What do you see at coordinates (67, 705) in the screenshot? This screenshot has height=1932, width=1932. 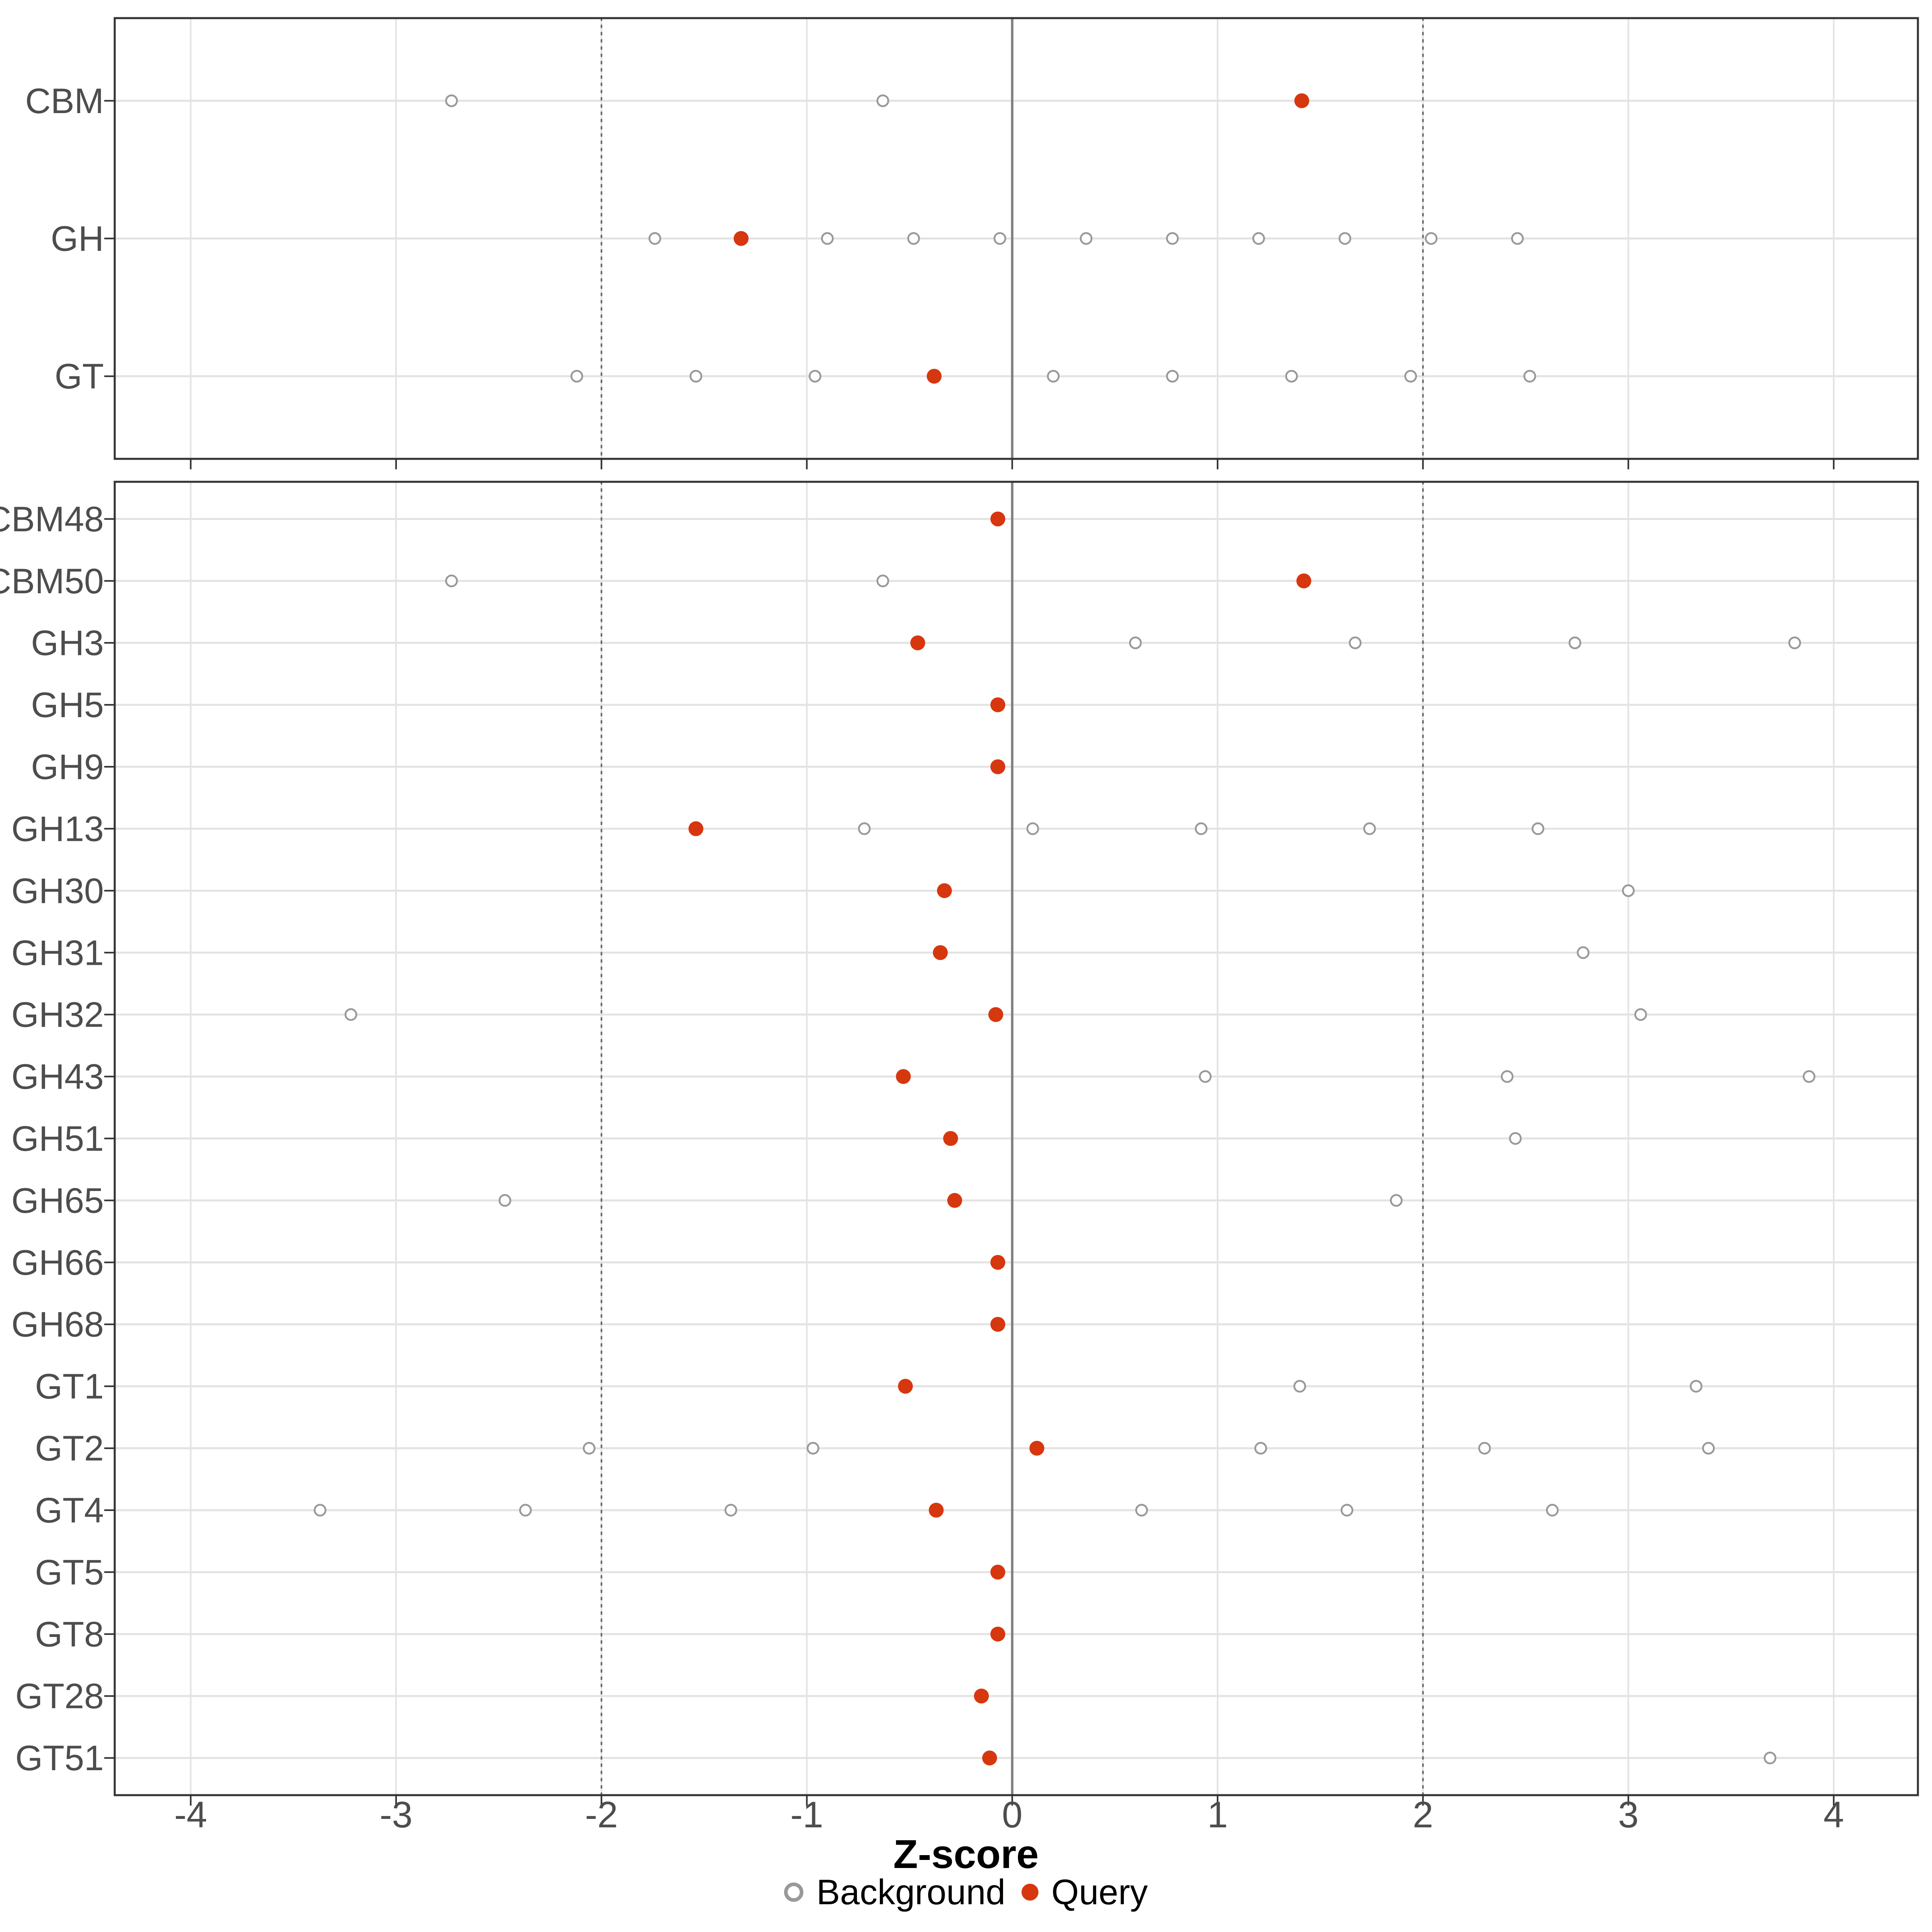 I see `y-axis-label: GH5` at bounding box center [67, 705].